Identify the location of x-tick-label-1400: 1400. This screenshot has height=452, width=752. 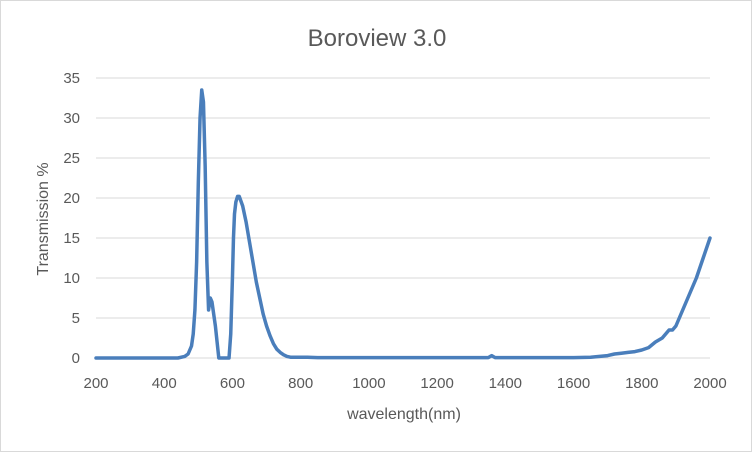
(505, 383).